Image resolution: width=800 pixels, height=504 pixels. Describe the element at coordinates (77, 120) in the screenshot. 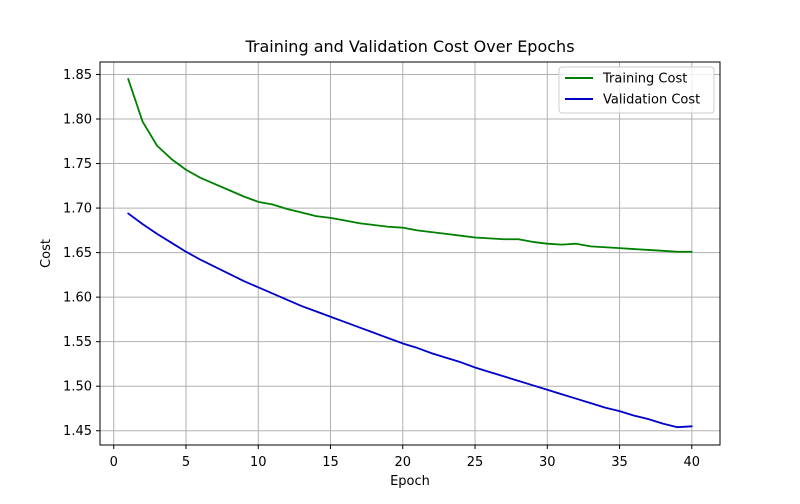

I see `y-tick-label: 1.80` at that location.